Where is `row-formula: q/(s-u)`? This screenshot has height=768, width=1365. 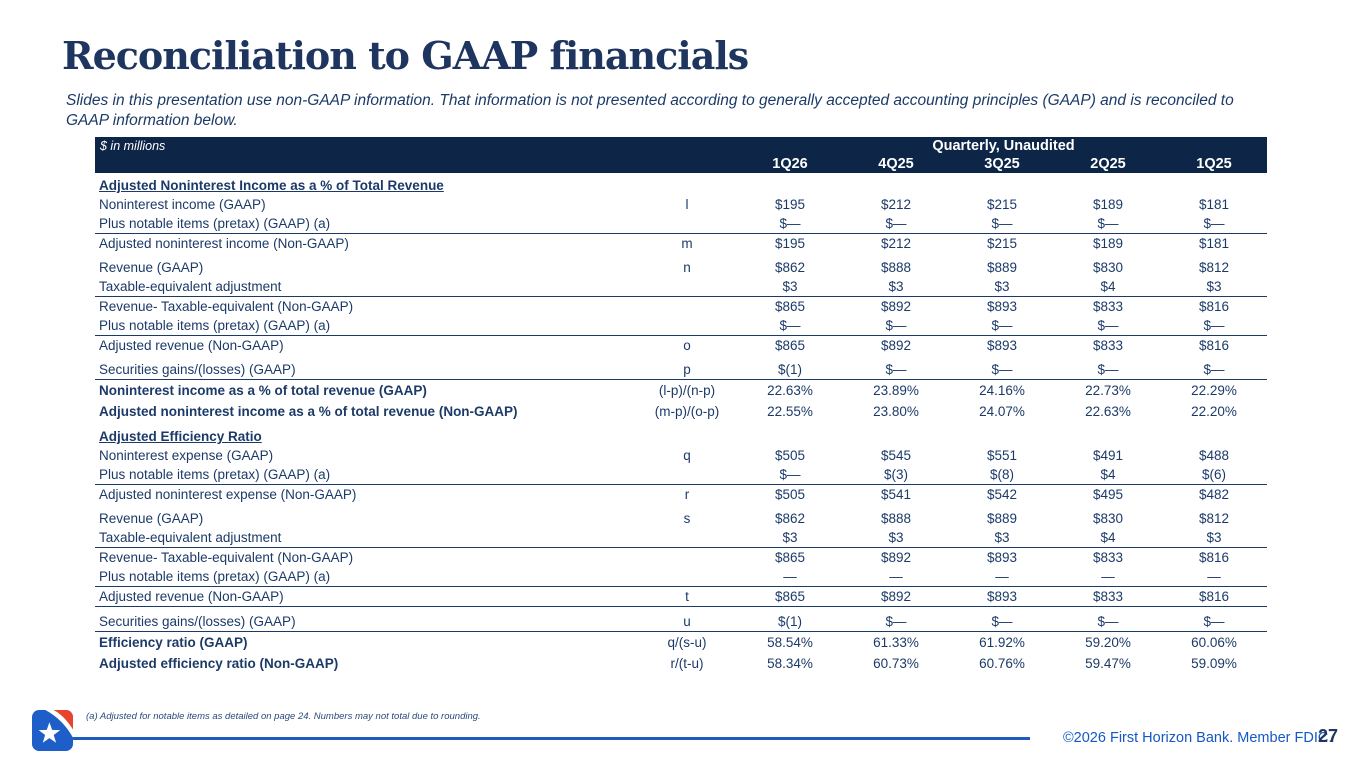 row-formula: q/(s-u) is located at coordinates (687, 642).